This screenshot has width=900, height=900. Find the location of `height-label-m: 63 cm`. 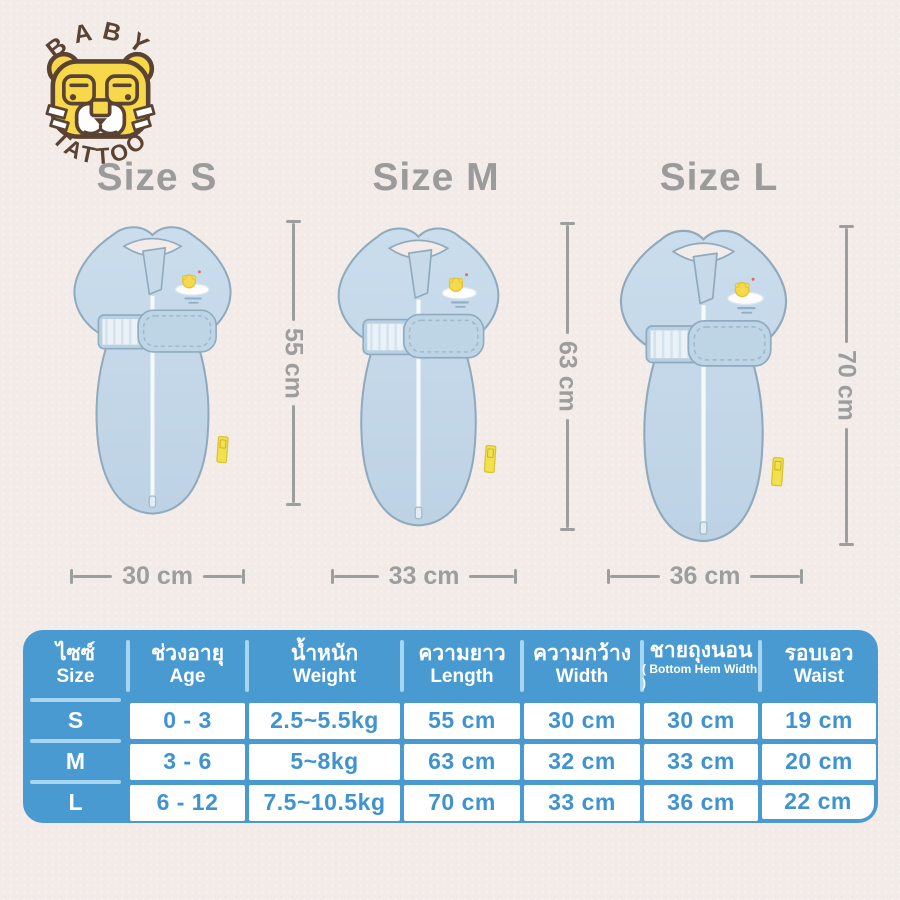

height-label-m: 63 cm is located at coordinates (567, 376).